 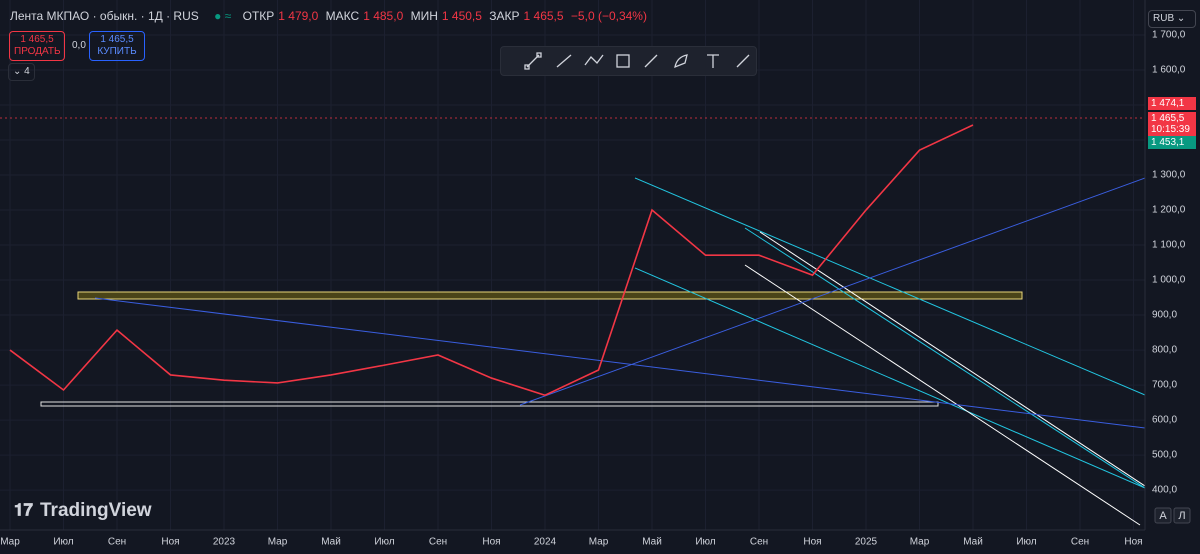 I want to click on y-tick-label: 1 100,0, so click(x=1169, y=245).